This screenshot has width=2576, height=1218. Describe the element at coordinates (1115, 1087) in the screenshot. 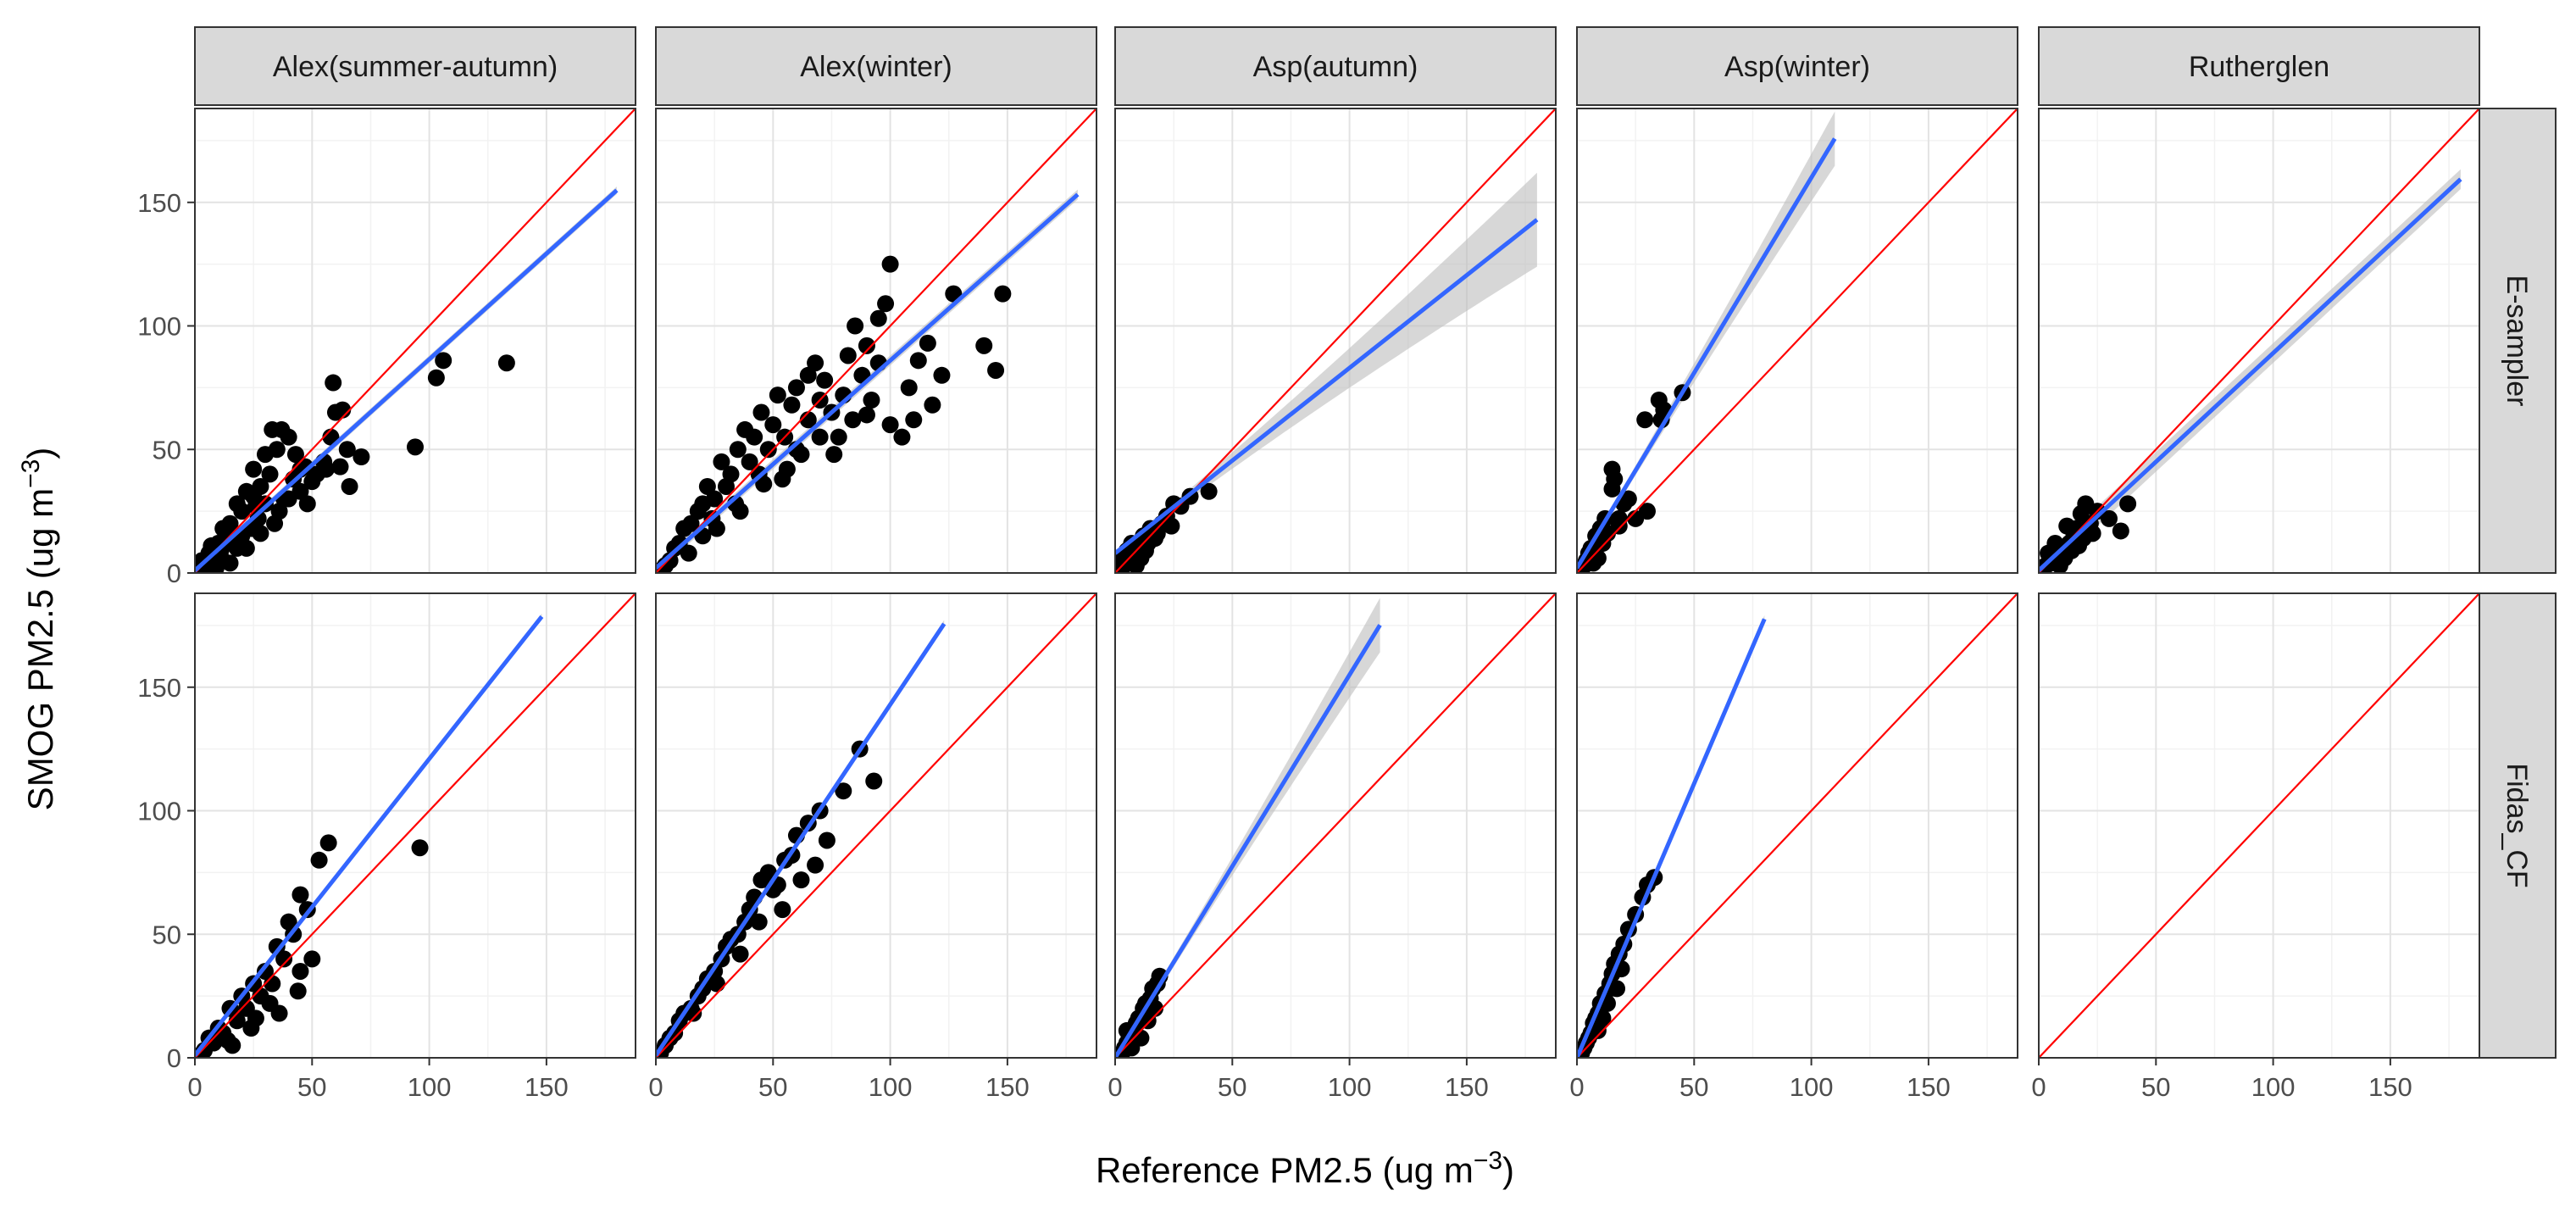

I see `x-tick-label: 0` at that location.